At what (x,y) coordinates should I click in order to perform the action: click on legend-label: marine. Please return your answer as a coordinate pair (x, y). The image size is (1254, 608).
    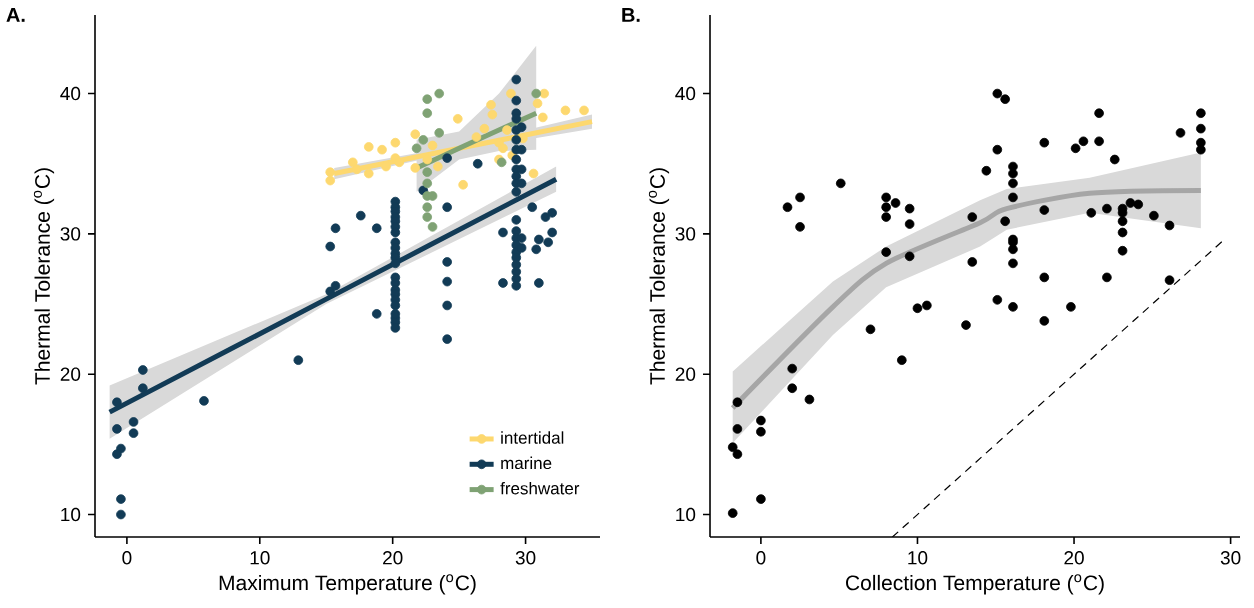
    Looking at the image, I should click on (526, 463).